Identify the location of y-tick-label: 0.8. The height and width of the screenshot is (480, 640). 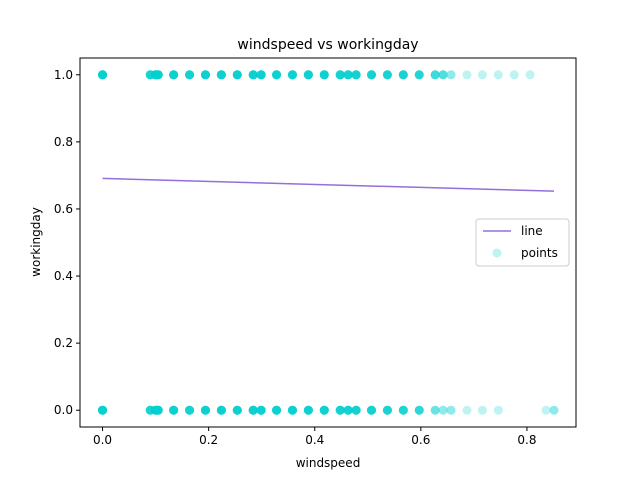
(63, 142).